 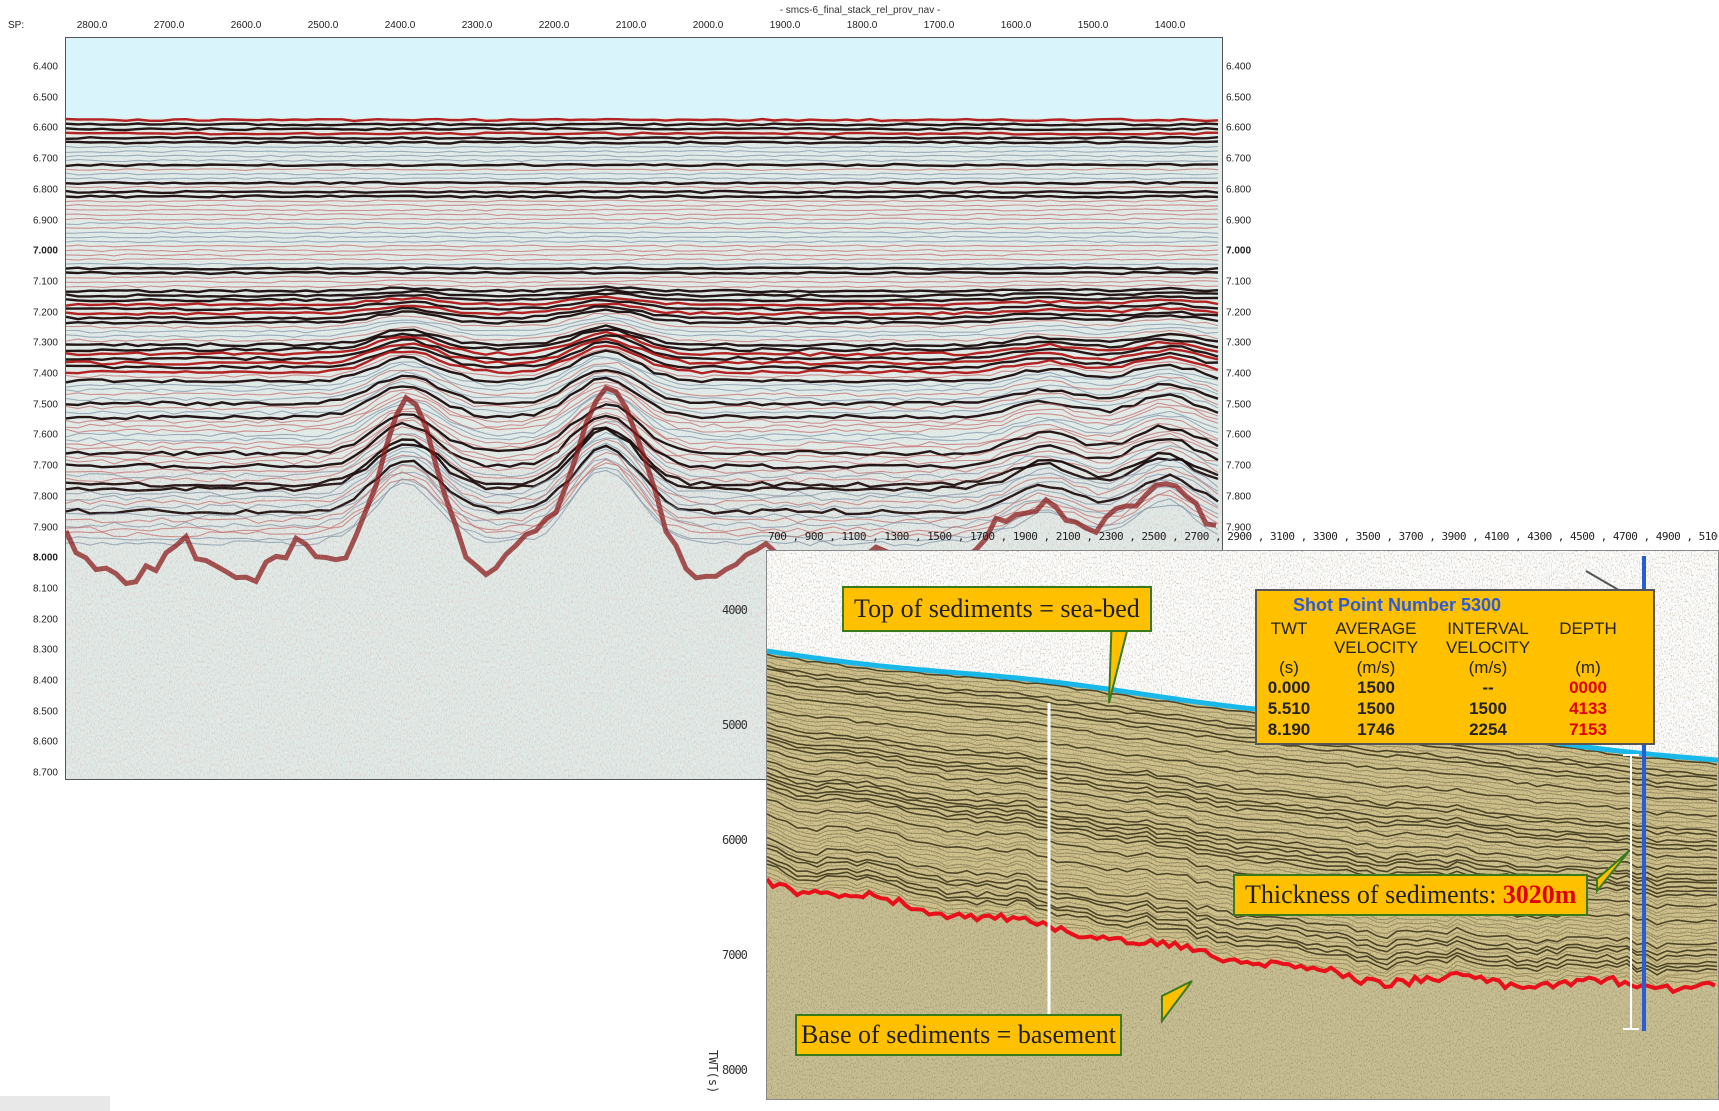 What do you see at coordinates (1588, 708) in the screenshot?
I see `velocity-table-cell: 4133` at bounding box center [1588, 708].